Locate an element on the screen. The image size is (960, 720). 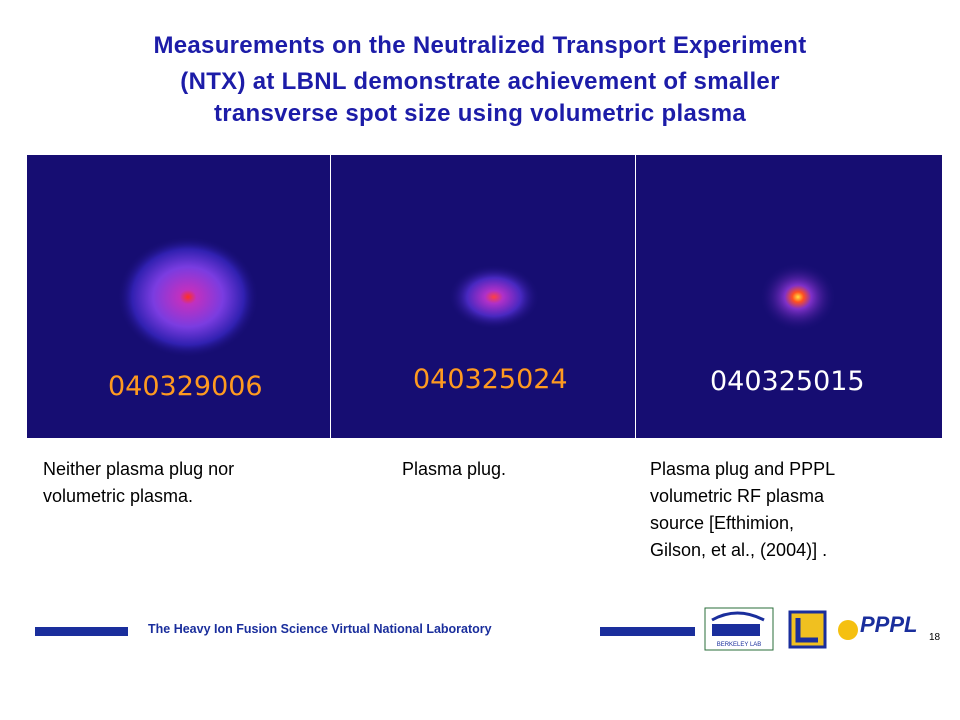
page-number: 18 is located at coordinates (935, 637).